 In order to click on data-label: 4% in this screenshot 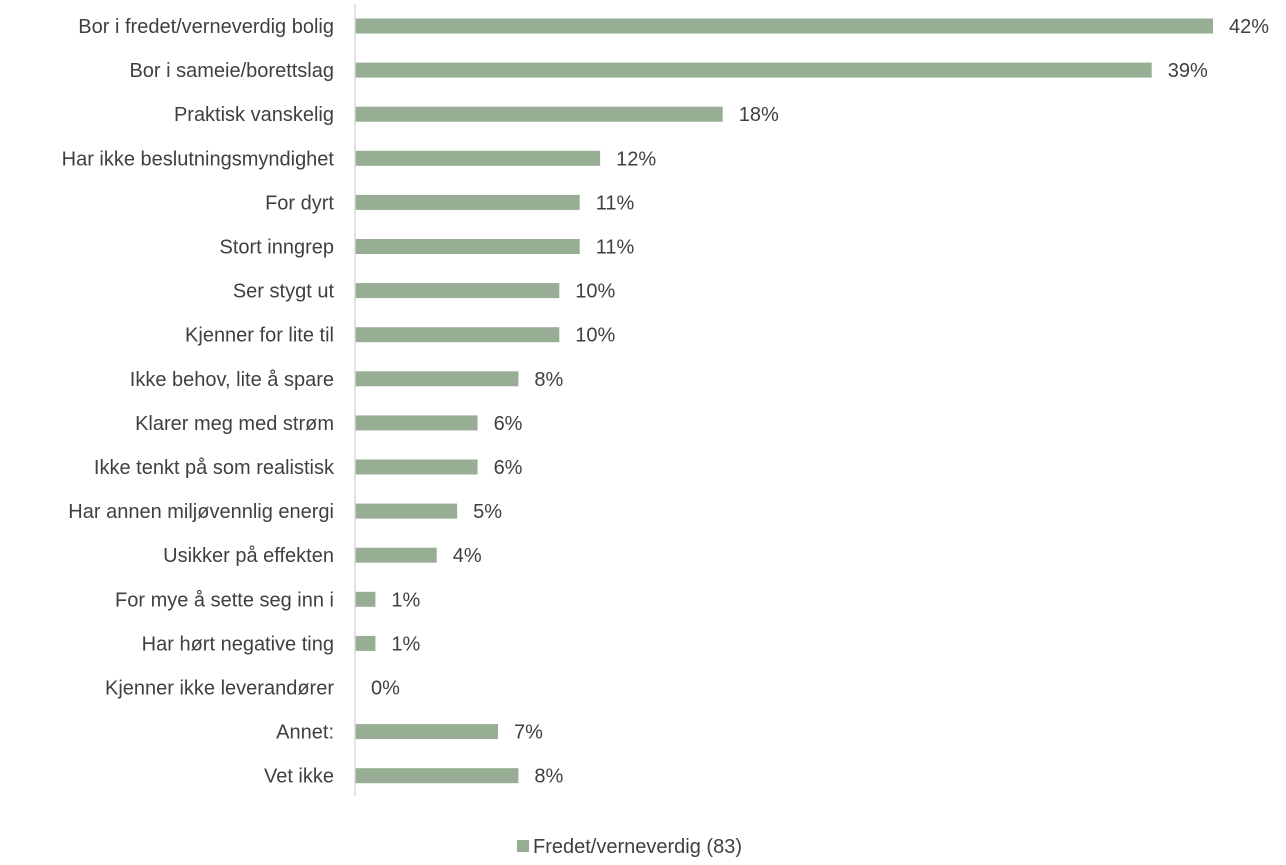, I will do `click(467, 556)`.